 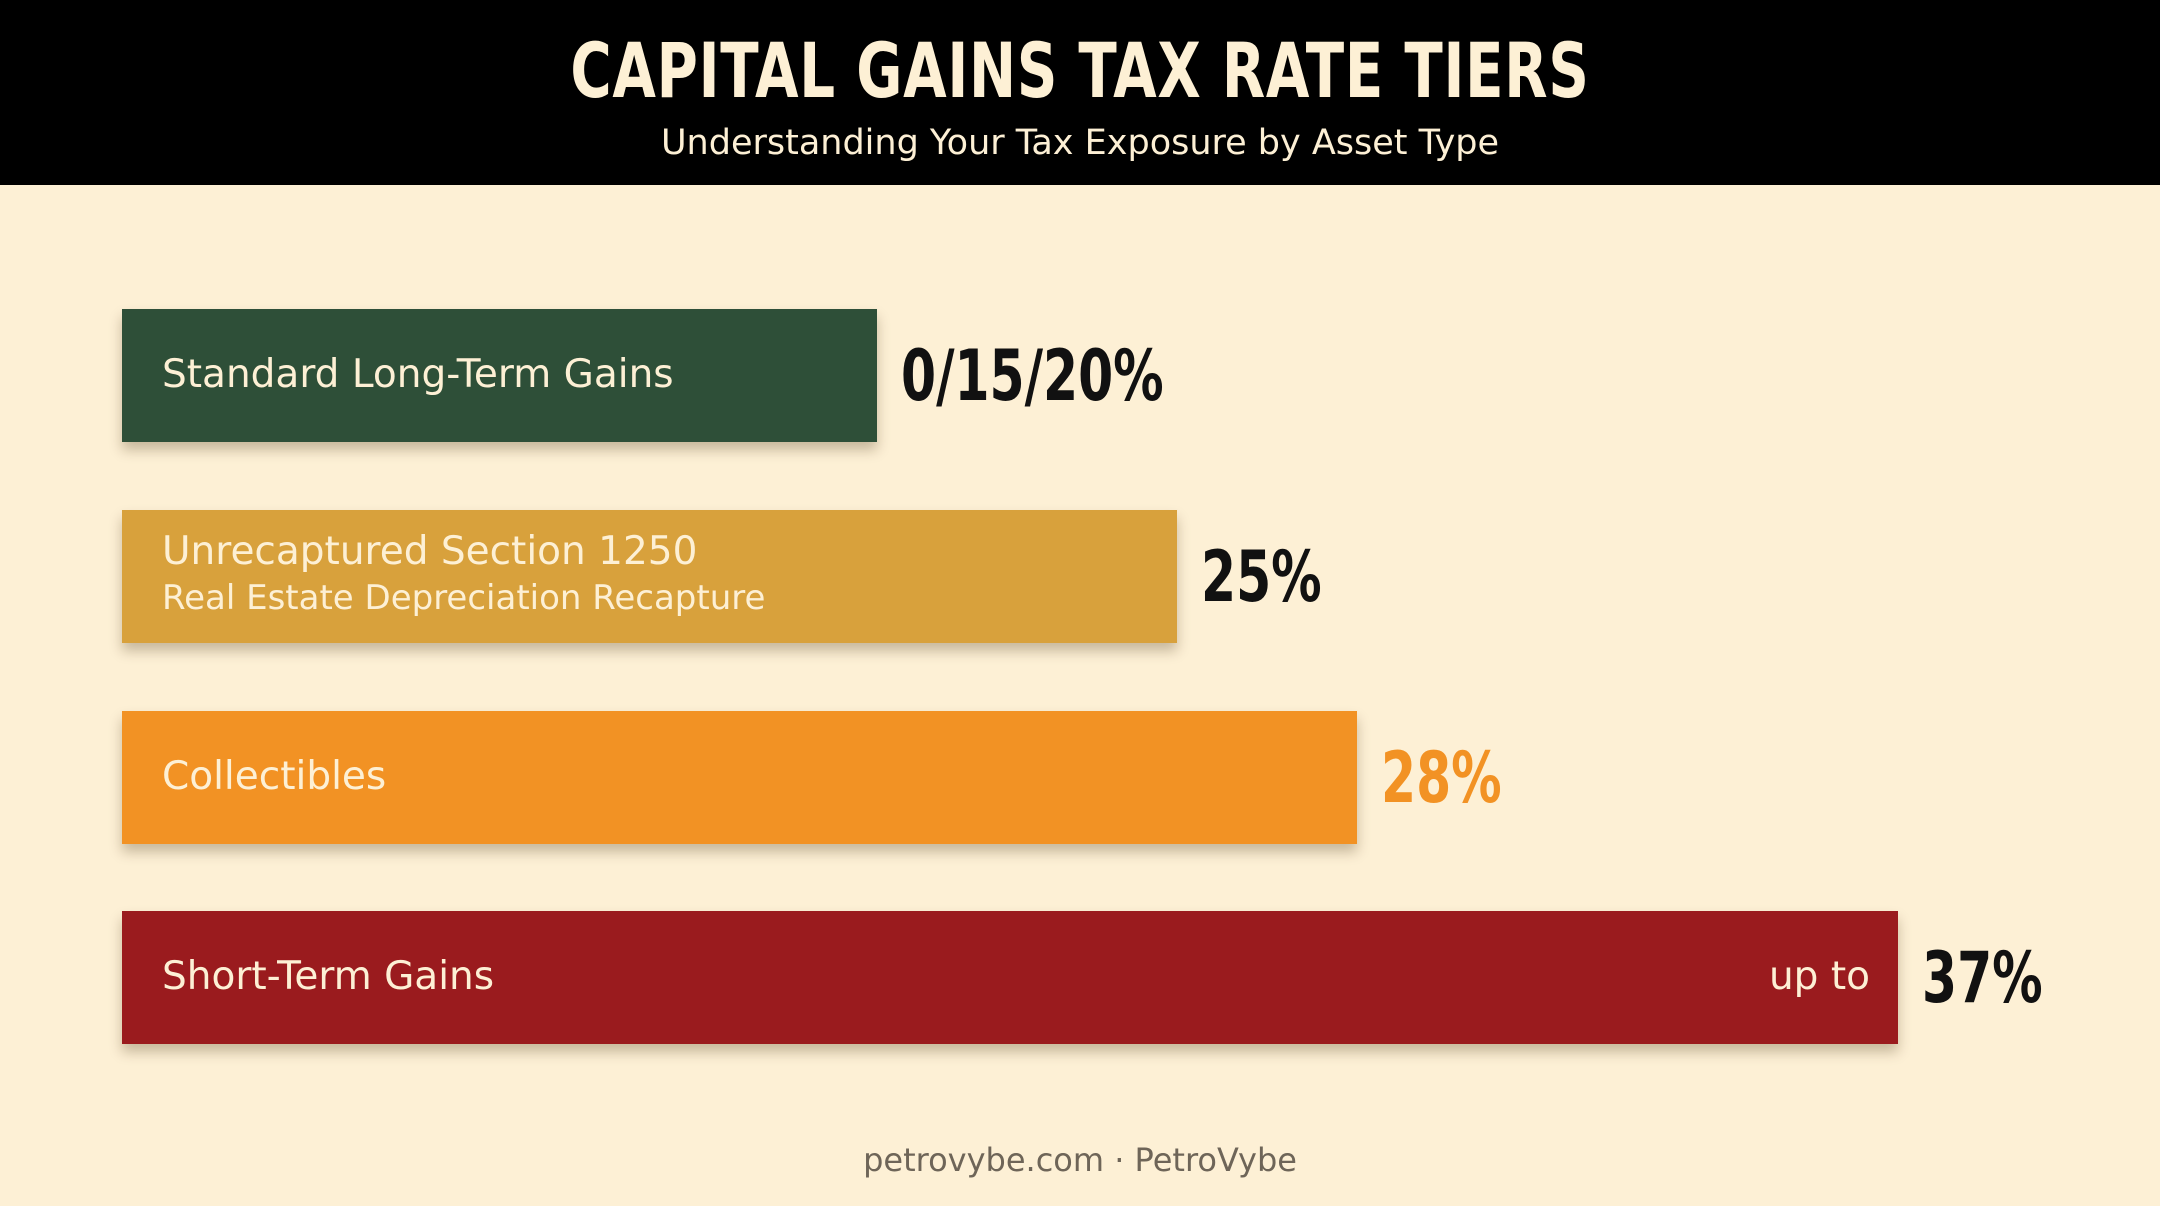 I want to click on footer-credit: petrovybe.com · PetroVybe, so click(x=1080, y=1160).